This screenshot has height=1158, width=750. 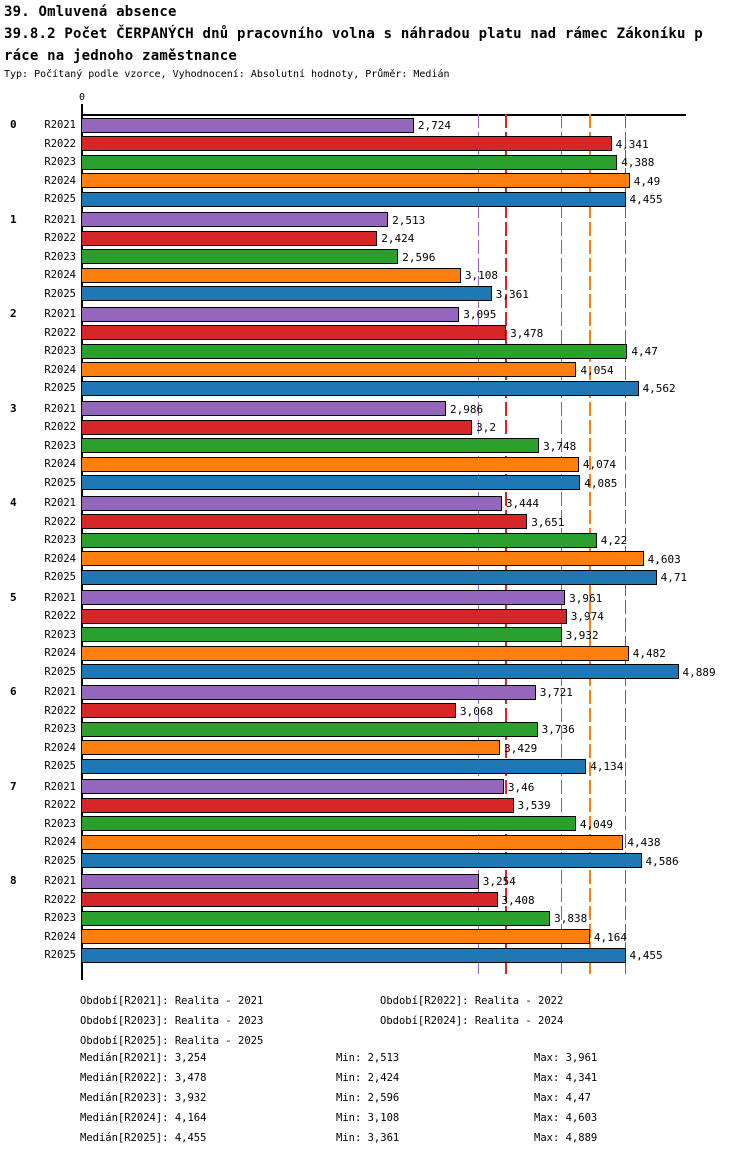 What do you see at coordinates (229, 238) in the screenshot?
I see `bar-1-r2022` at bounding box center [229, 238].